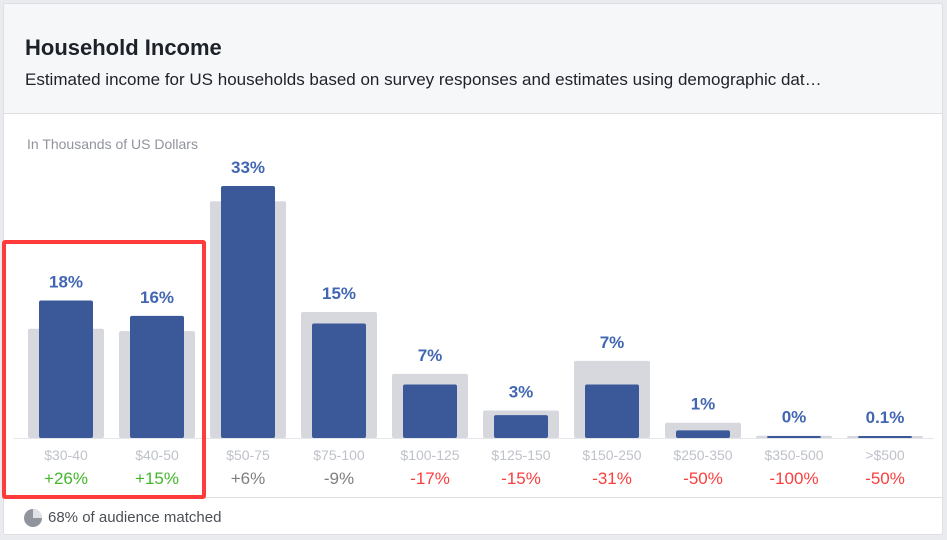  Describe the element at coordinates (248, 167) in the screenshot. I see `value-label: 33%` at that location.